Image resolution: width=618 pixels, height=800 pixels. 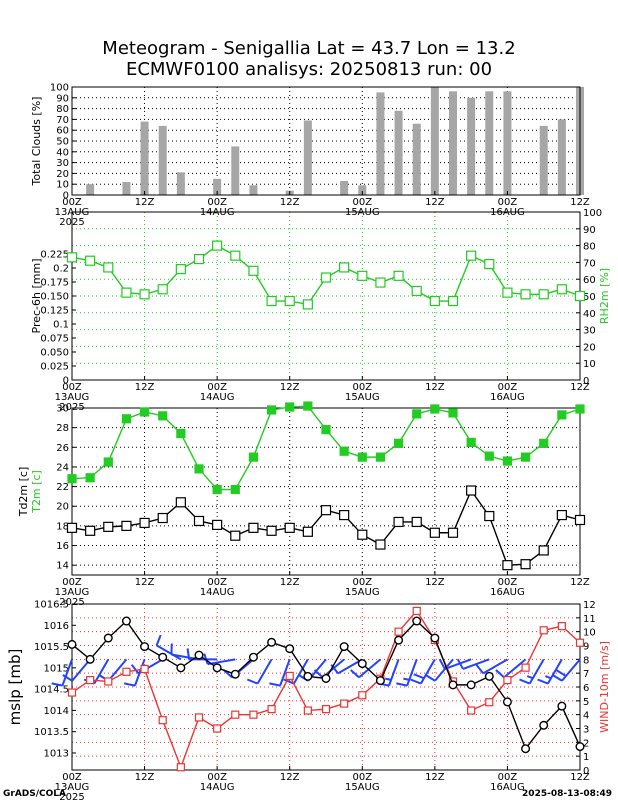 What do you see at coordinates (62, 428) in the screenshot?
I see `y-tick-label: 28` at bounding box center [62, 428].